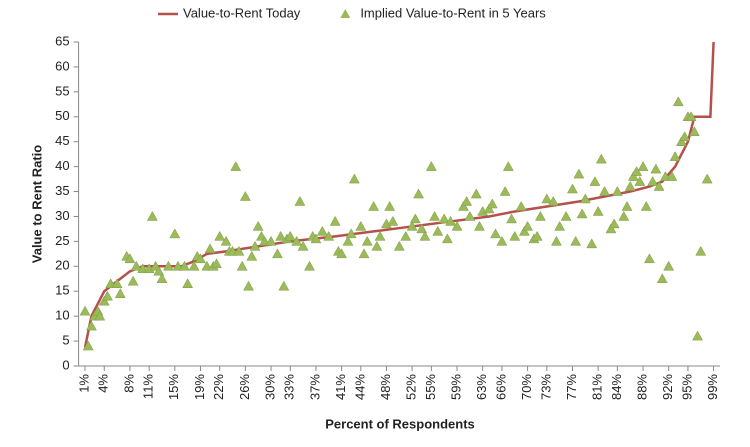  Describe the element at coordinates (65, 364) in the screenshot. I see `y-tick-label: 0` at that location.